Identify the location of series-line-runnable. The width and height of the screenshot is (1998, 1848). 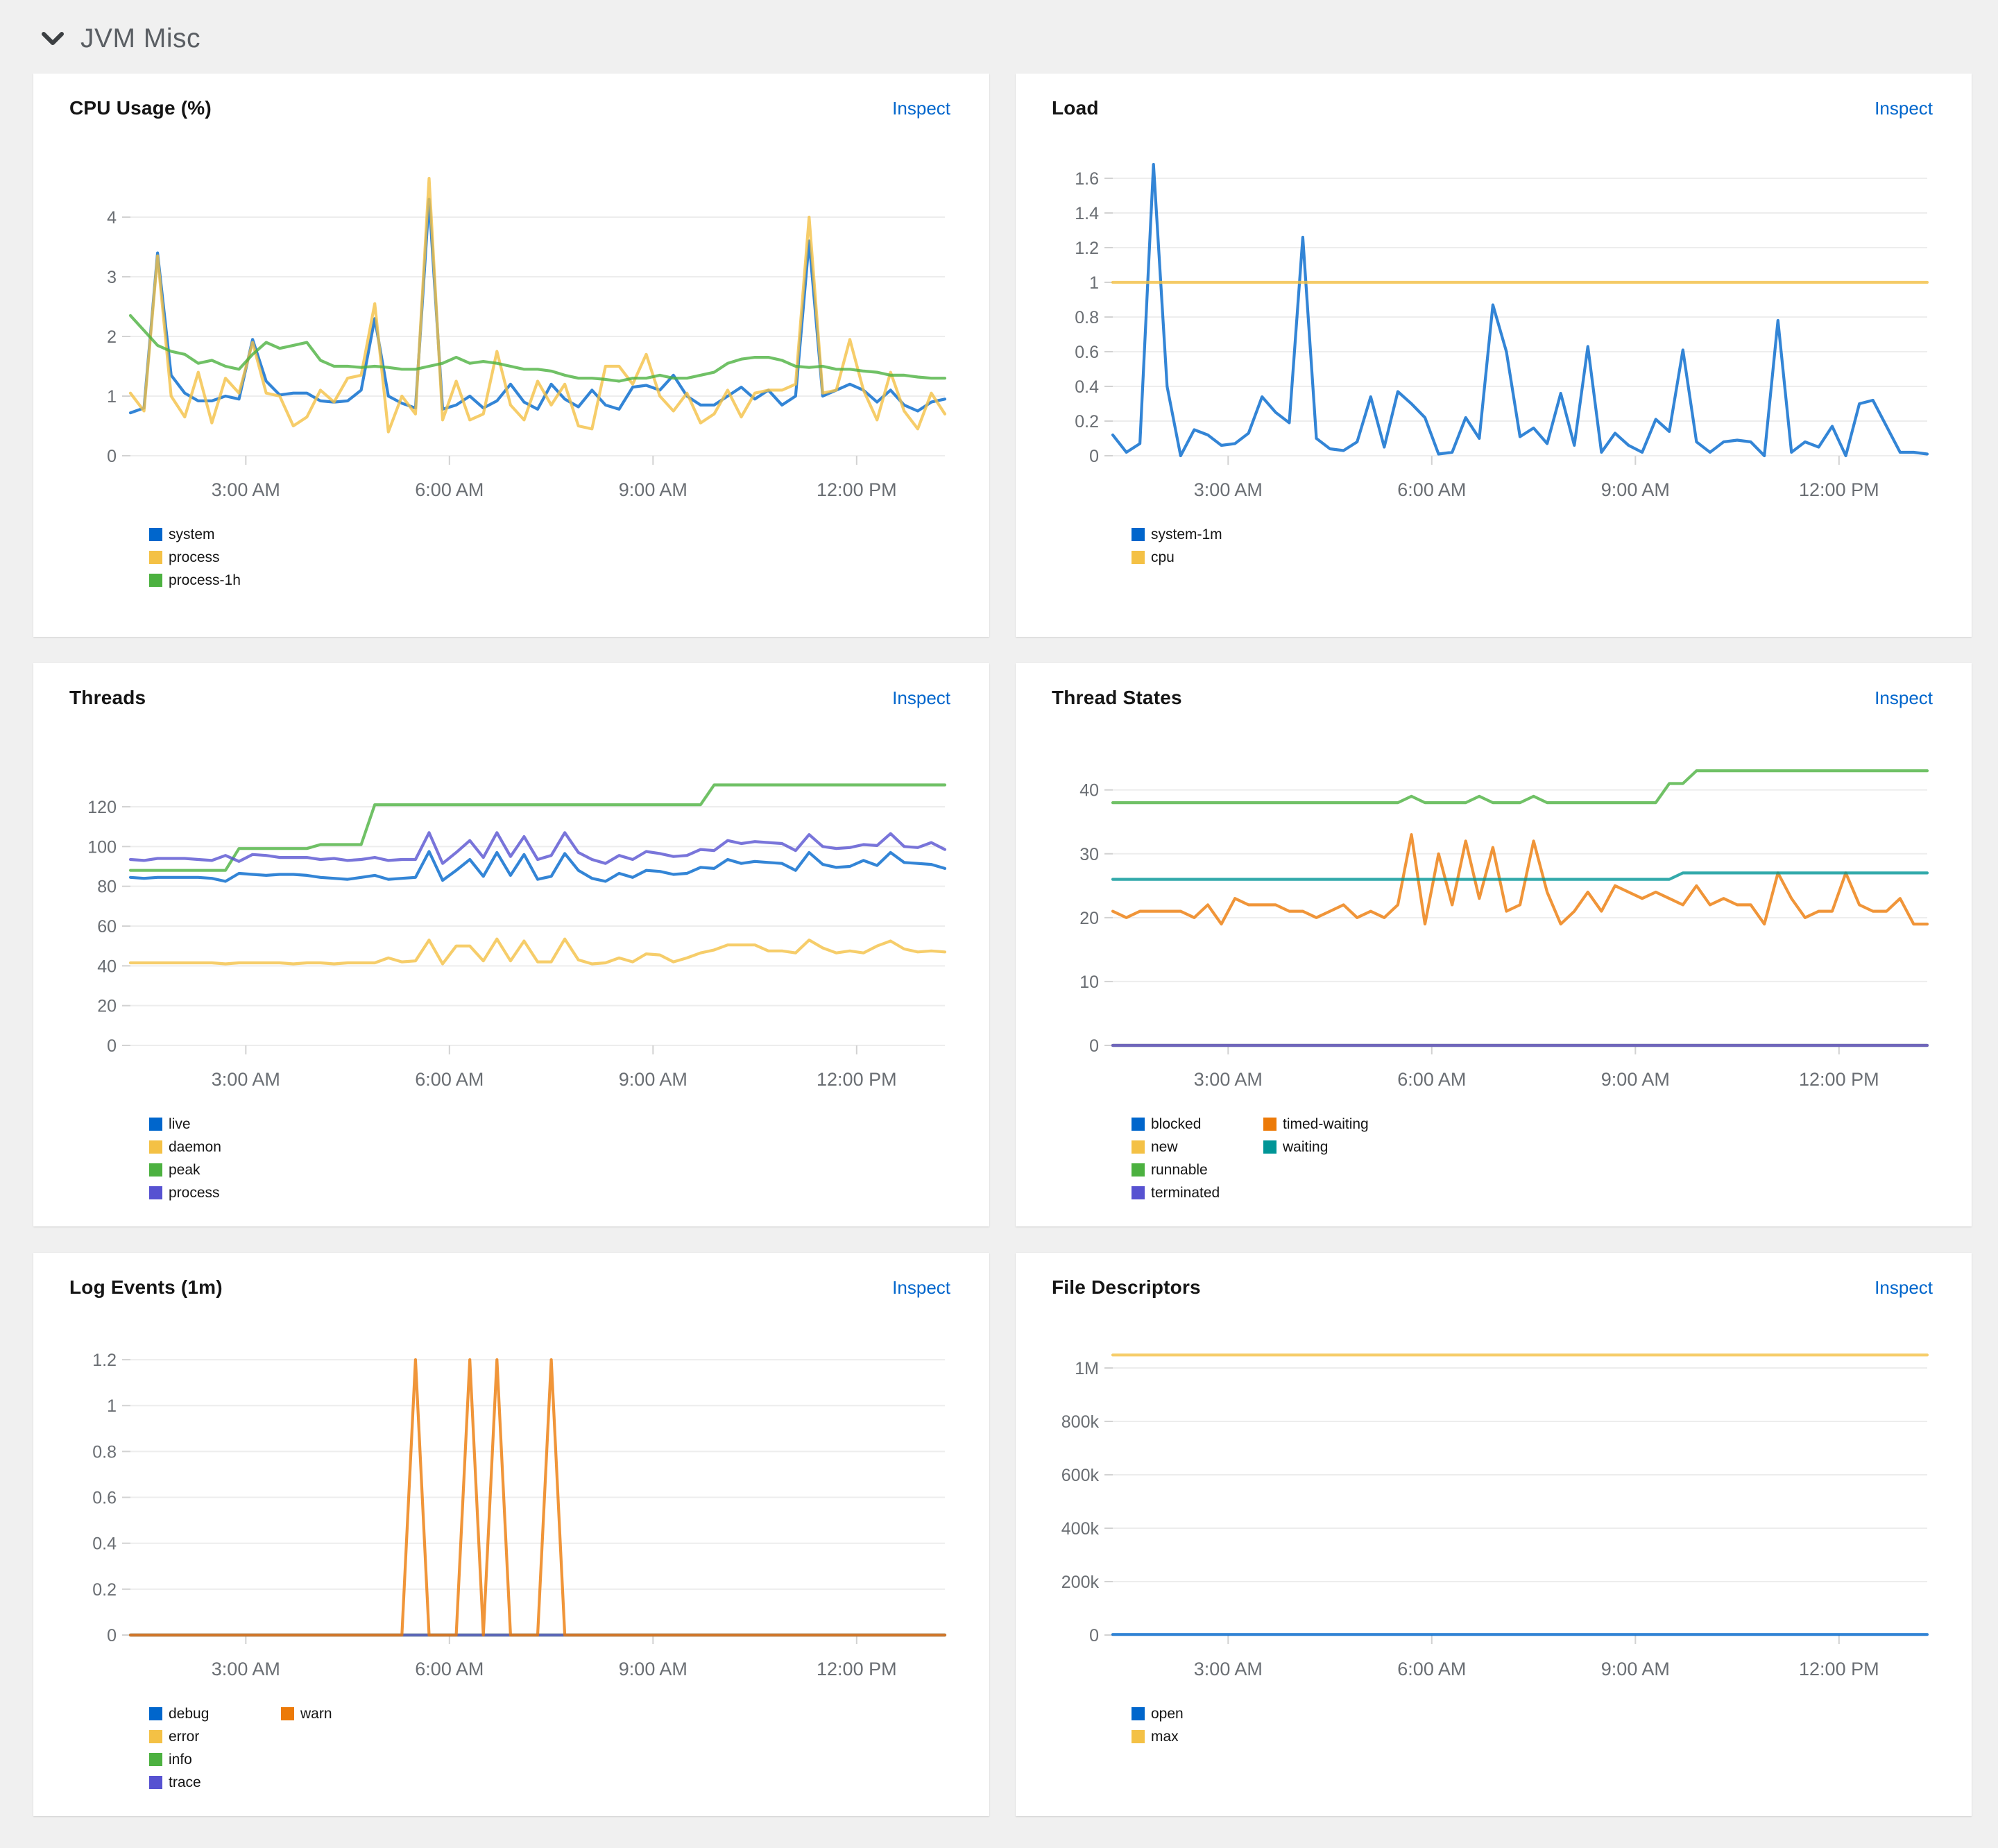
(1520, 787).